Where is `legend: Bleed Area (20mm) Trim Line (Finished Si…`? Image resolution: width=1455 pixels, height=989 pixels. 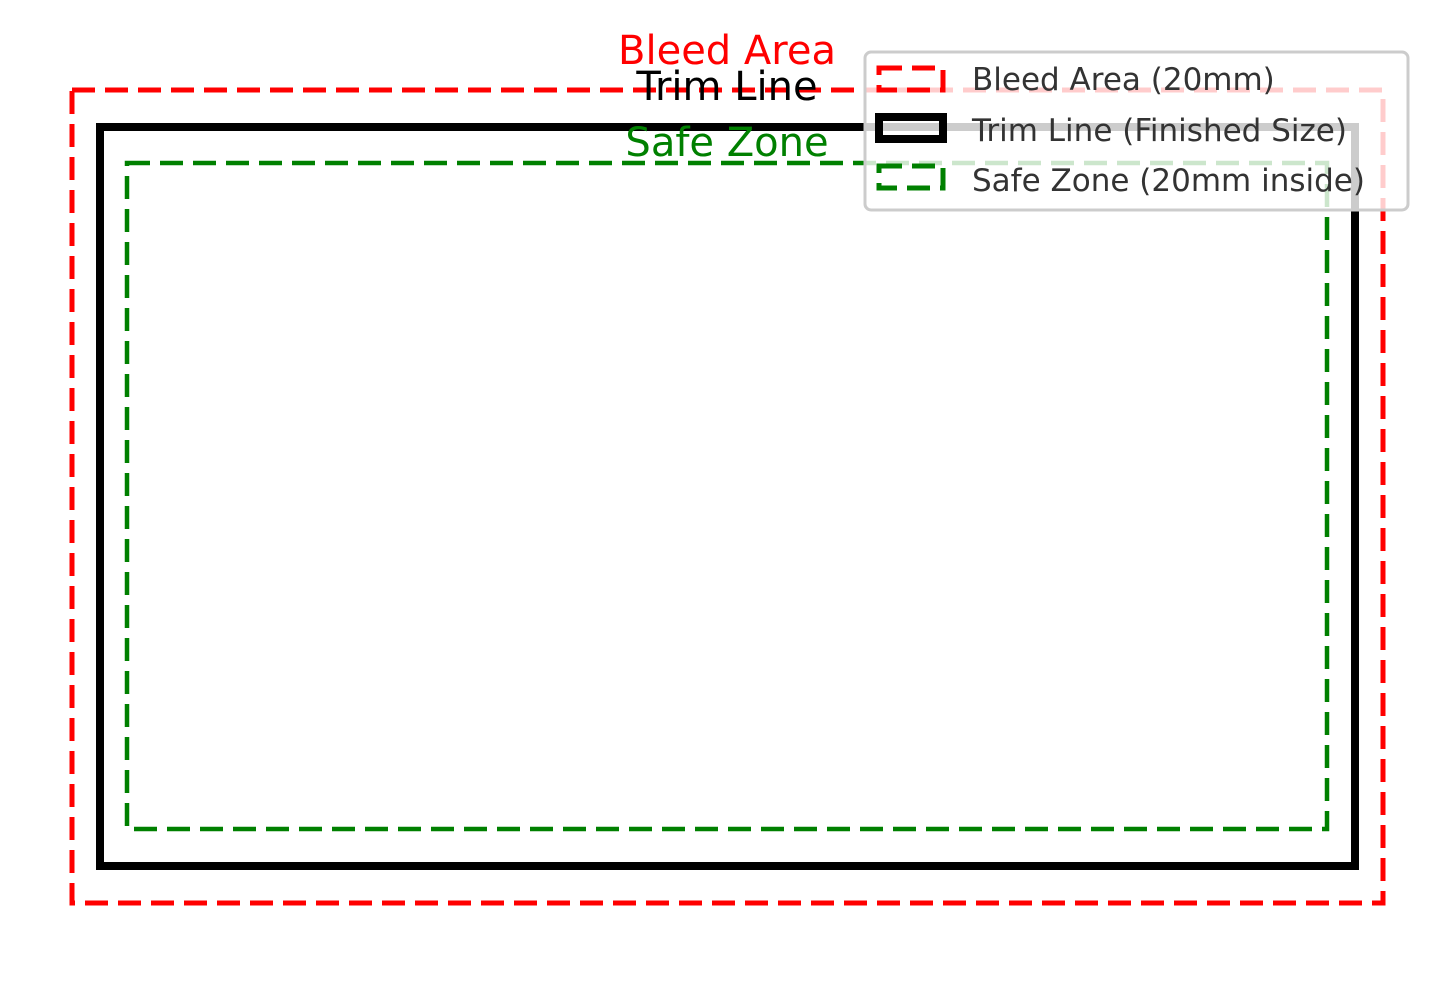 legend: Bleed Area (20mm) Trim Line (Finished Si… is located at coordinates (1136, 131).